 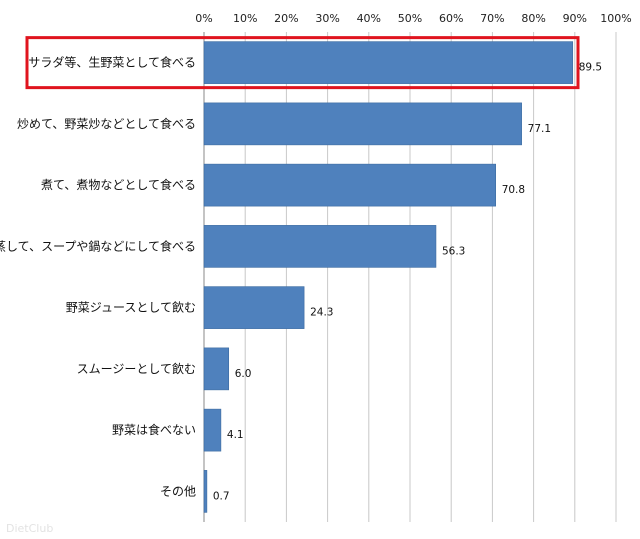 What do you see at coordinates (369, 18) in the screenshot?
I see `x-tick-label: 40%` at bounding box center [369, 18].